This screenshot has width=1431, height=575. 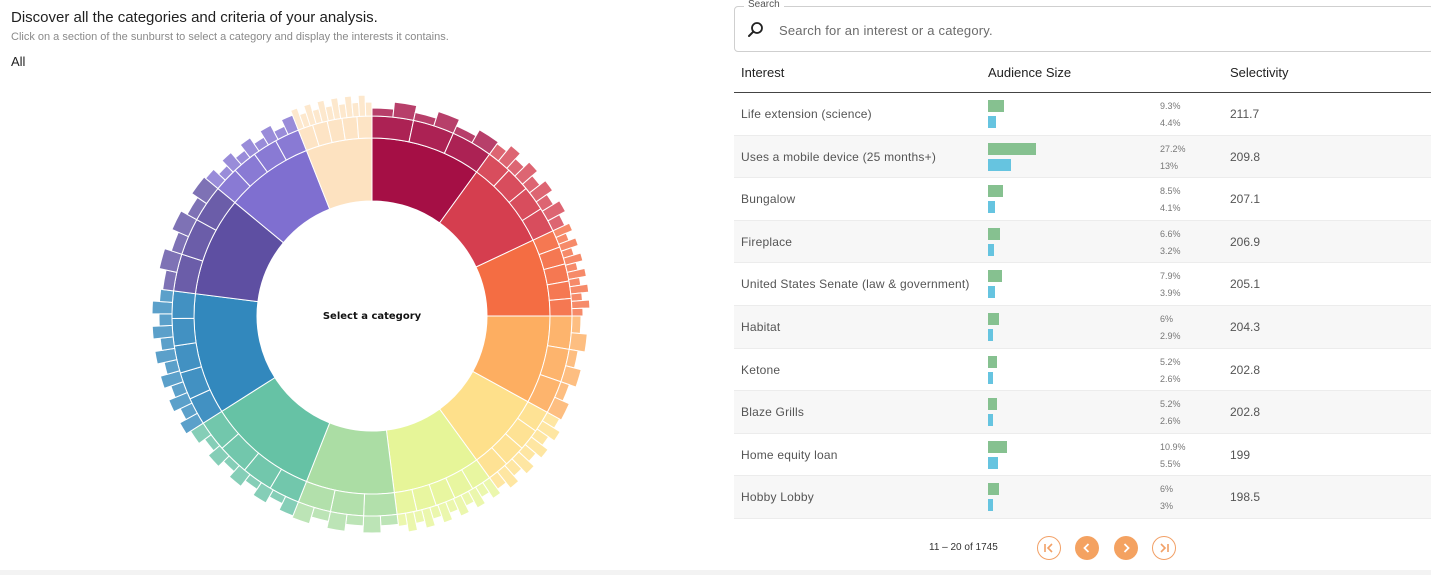 I want to click on audience-pct-primary: 10.9%, so click(x=1173, y=446).